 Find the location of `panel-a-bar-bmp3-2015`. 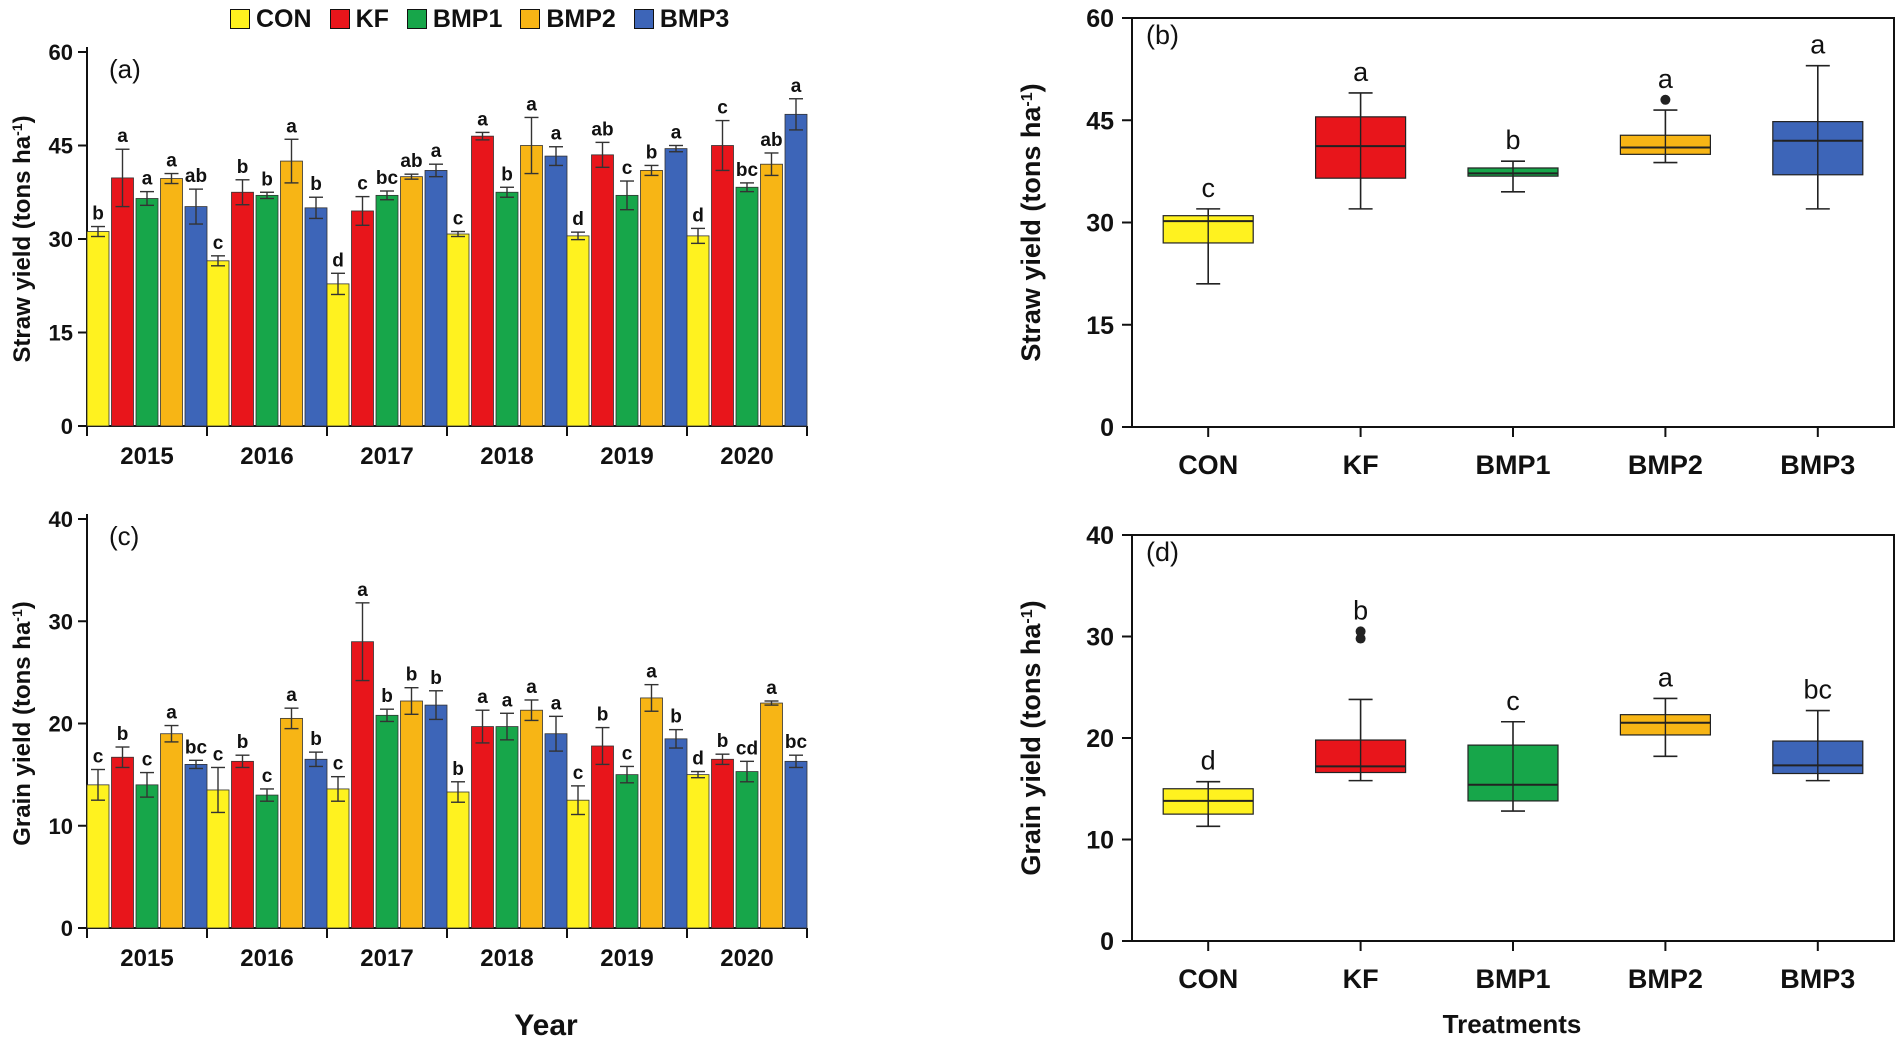

panel-a-bar-bmp3-2015 is located at coordinates (196, 316).